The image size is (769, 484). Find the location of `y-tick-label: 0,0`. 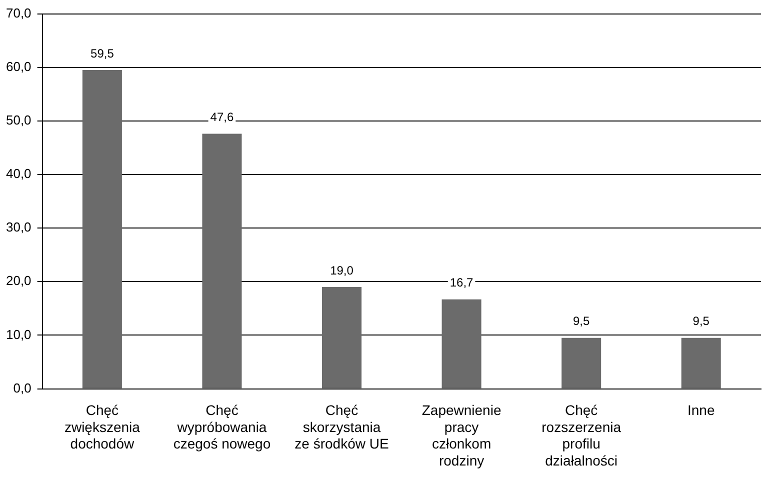

y-tick-label: 0,0 is located at coordinates (22, 388).